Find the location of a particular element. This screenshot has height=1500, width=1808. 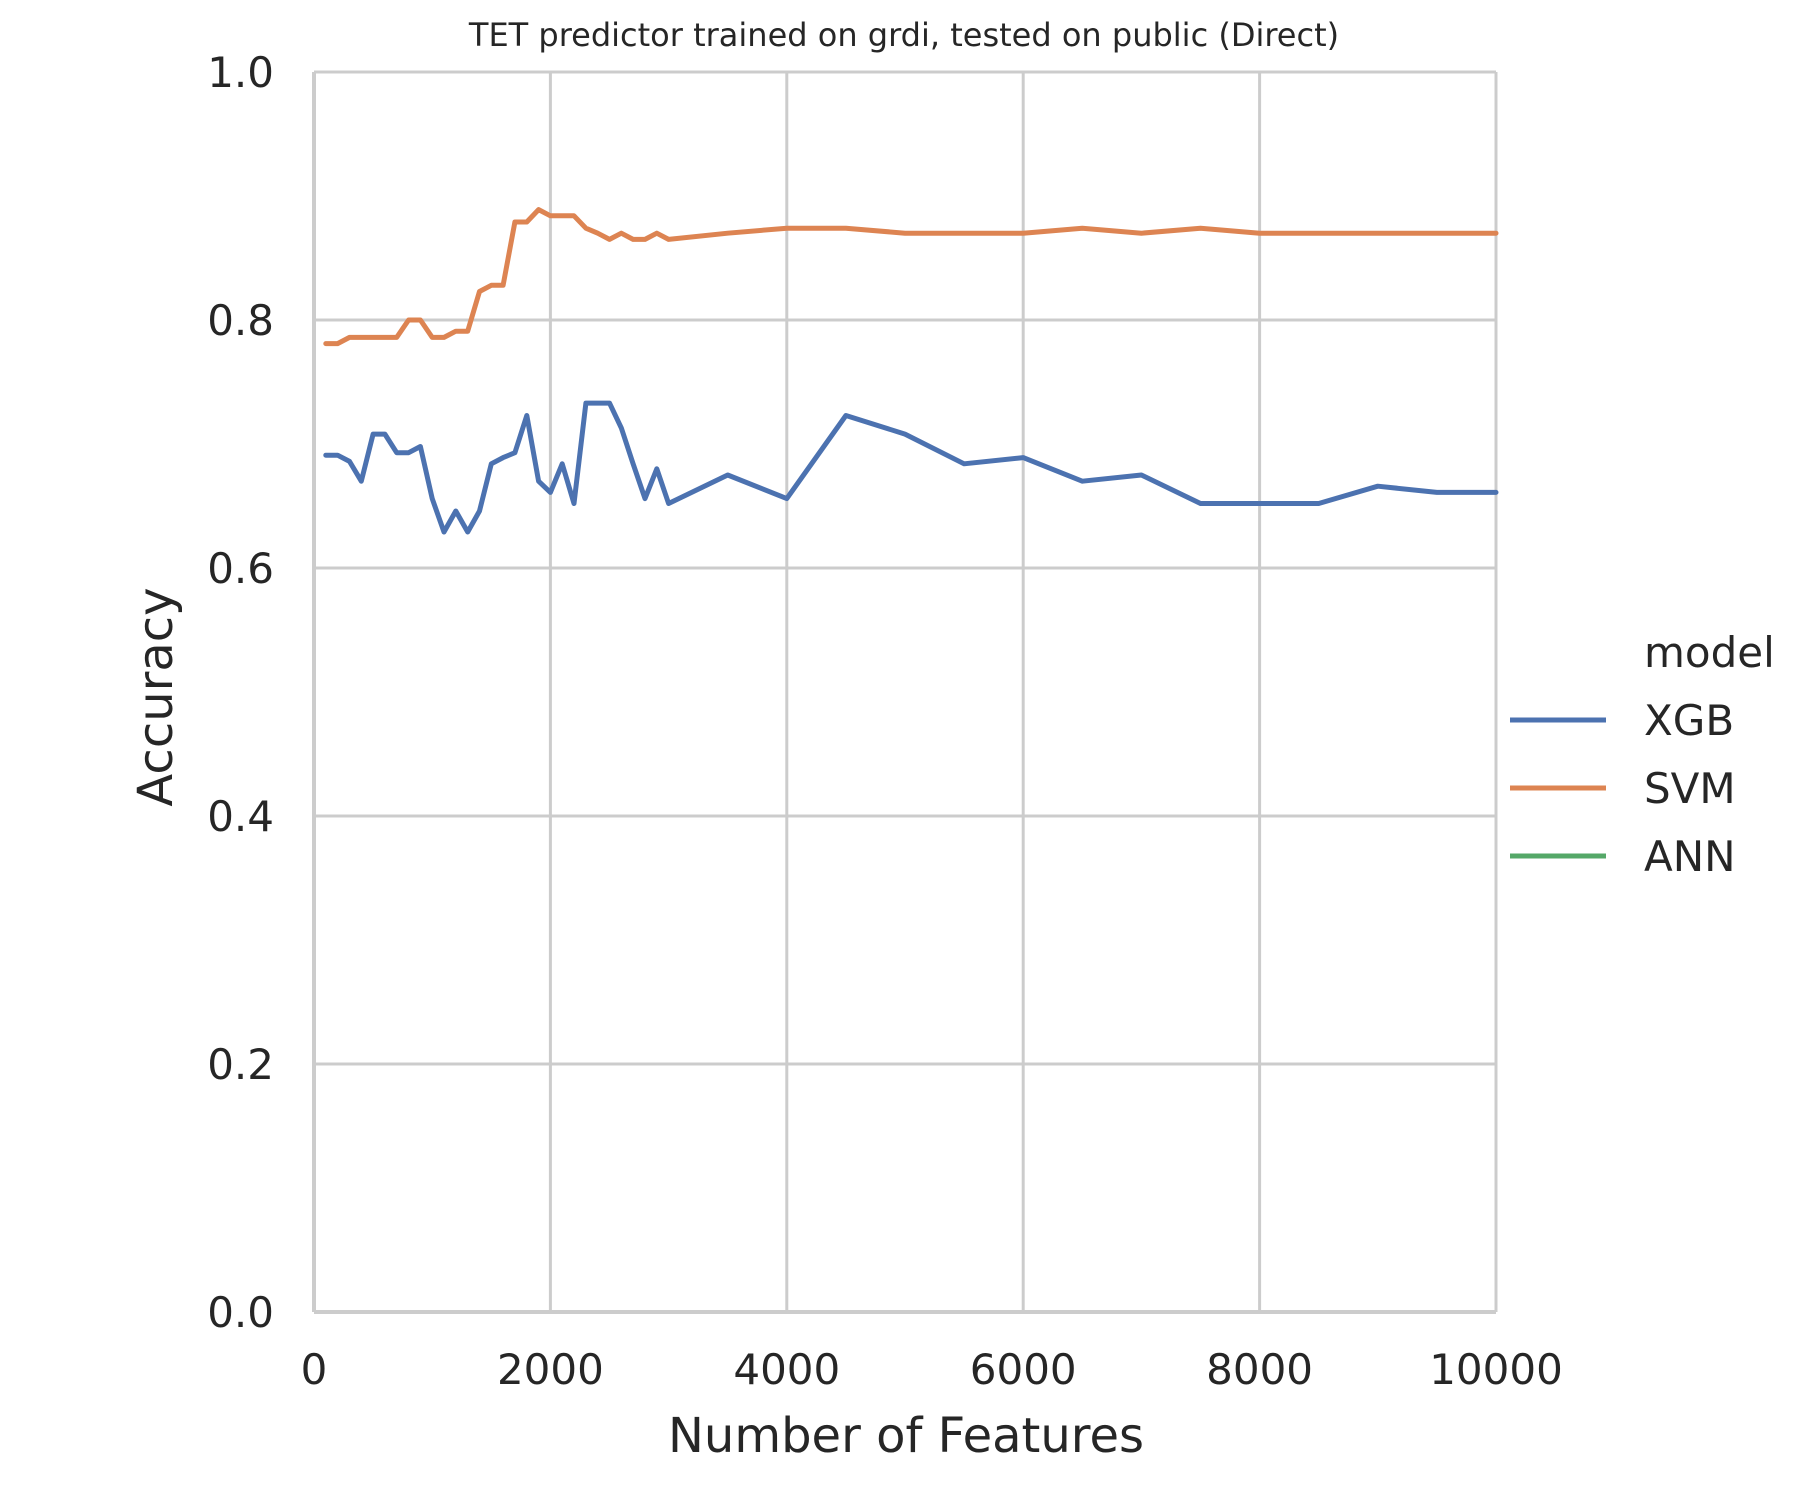

x-tick-label: 10000 is located at coordinates (1496, 1369).